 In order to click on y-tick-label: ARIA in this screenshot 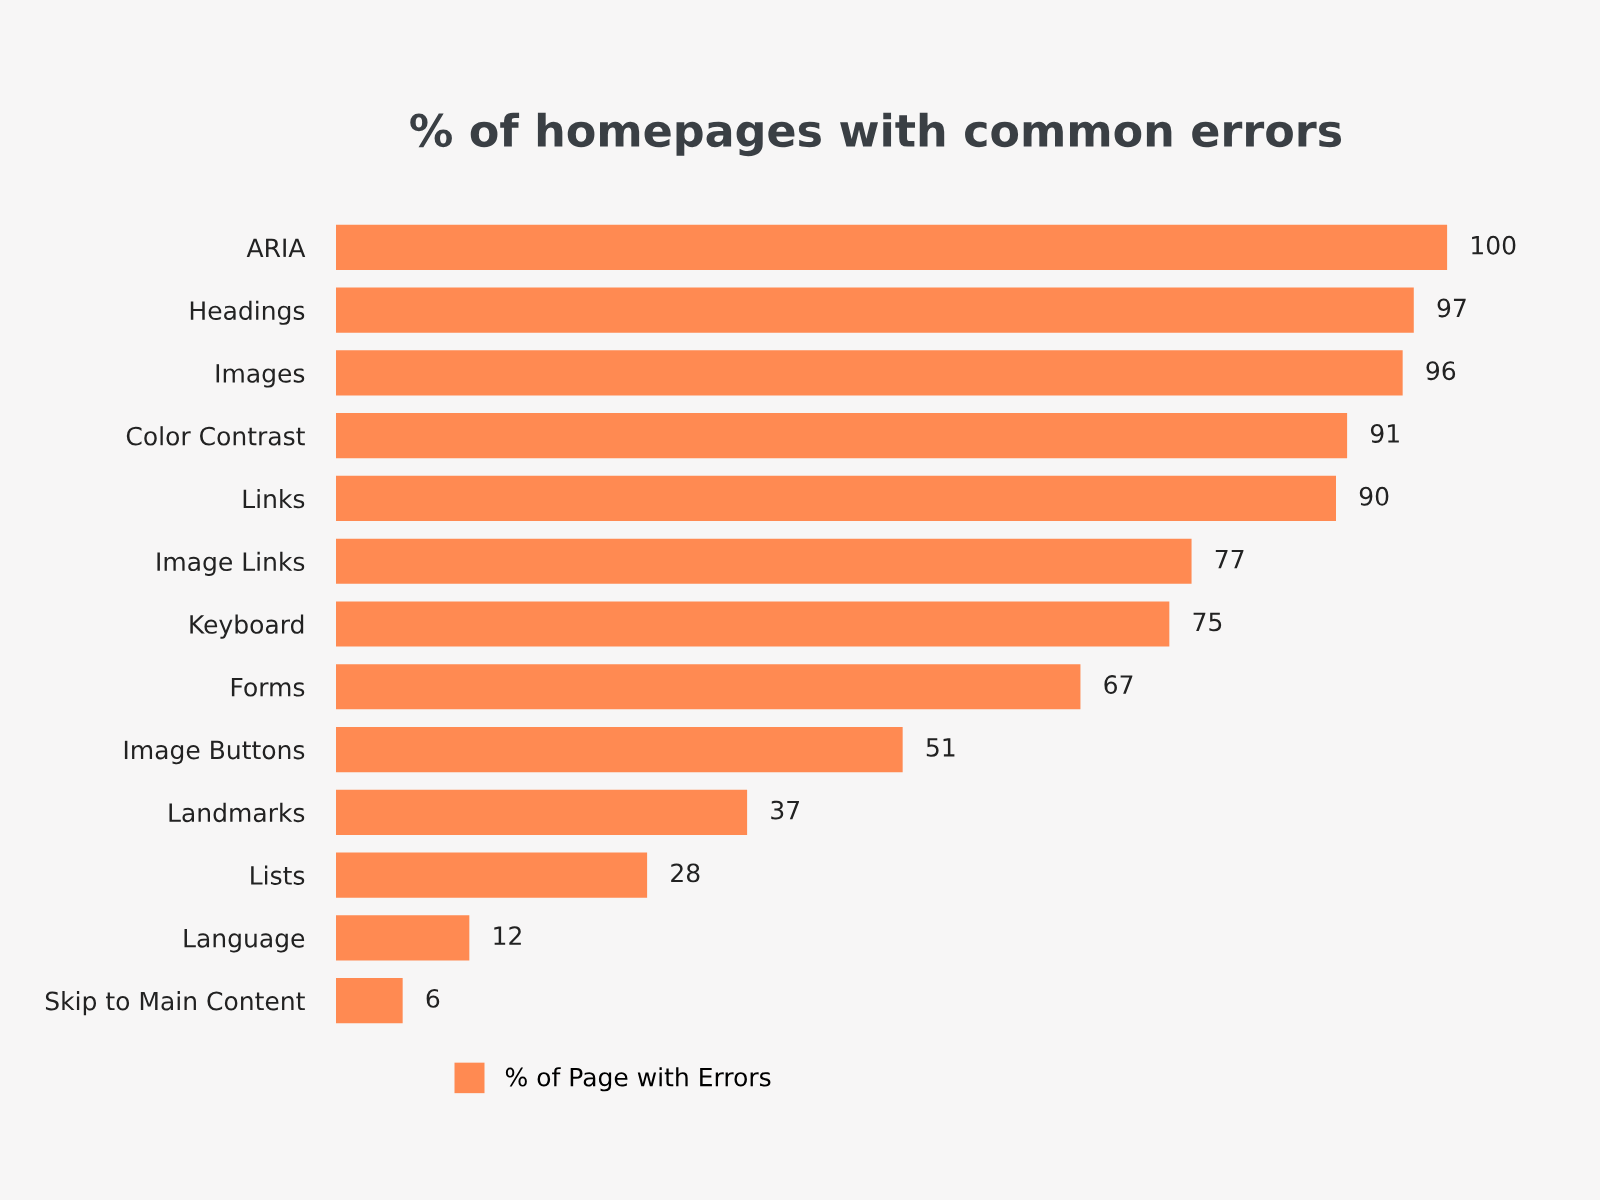, I will do `click(276, 247)`.